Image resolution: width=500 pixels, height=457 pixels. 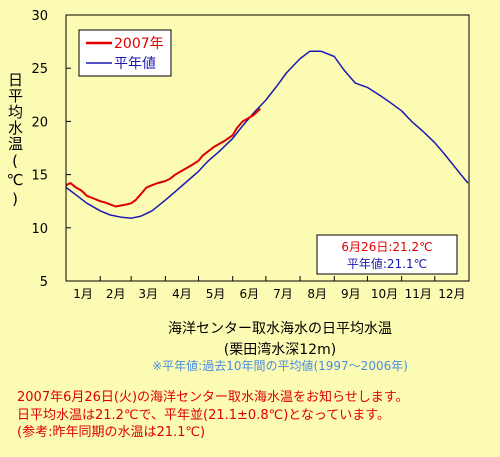 I want to click on x-tick-label: 8月, so click(x=317, y=294).